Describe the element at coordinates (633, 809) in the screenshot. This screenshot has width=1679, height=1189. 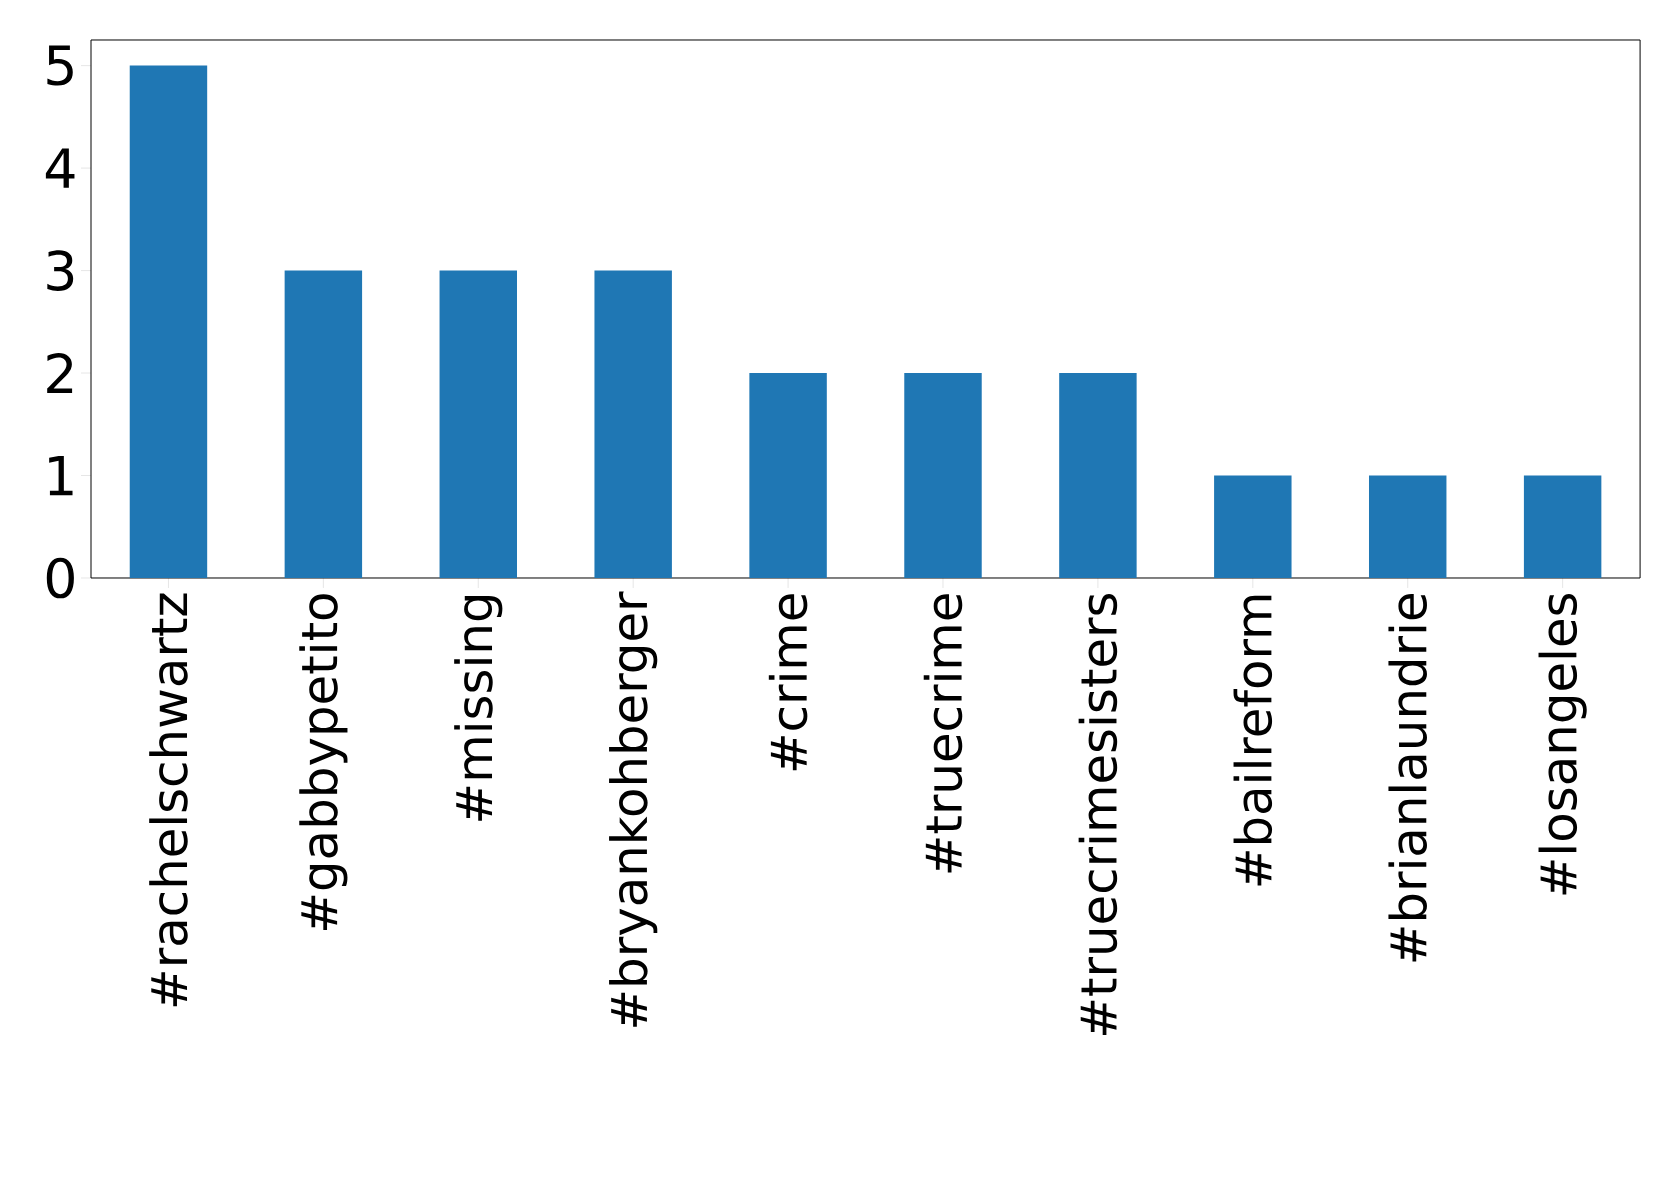
I see `x-tick-label: #bryankohberger` at that location.